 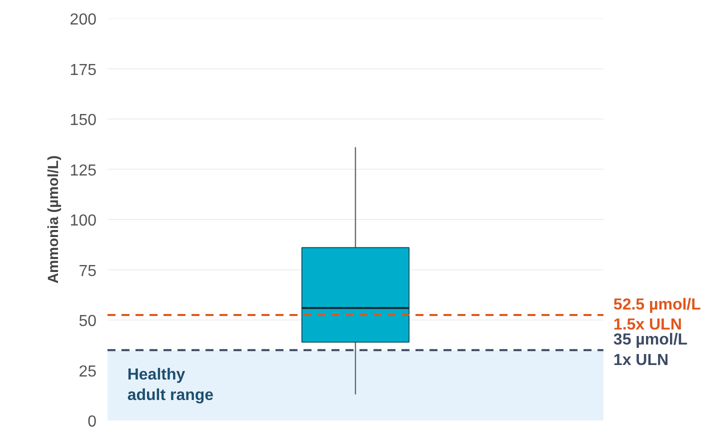 I want to click on y-tick-label: 100, so click(x=83, y=221).